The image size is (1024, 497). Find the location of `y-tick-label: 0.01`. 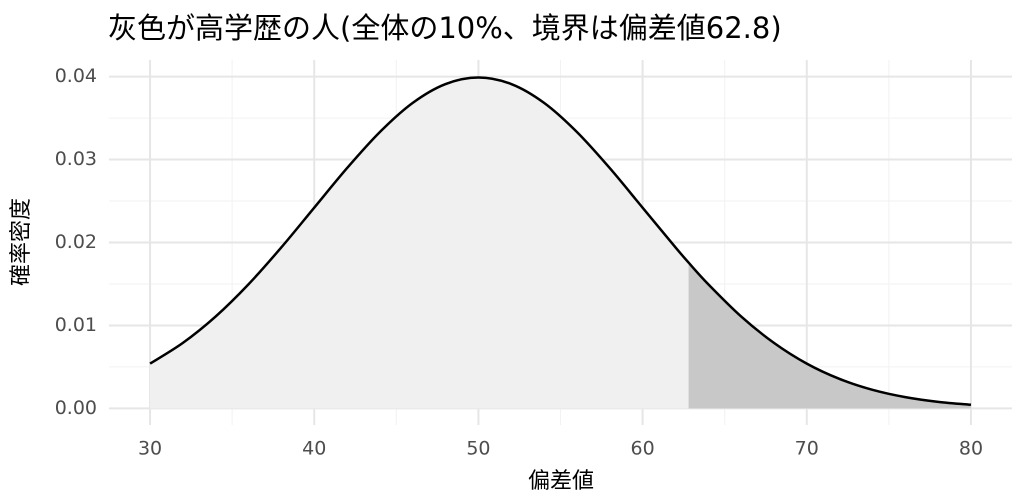

y-tick-label: 0.01 is located at coordinates (76, 325).